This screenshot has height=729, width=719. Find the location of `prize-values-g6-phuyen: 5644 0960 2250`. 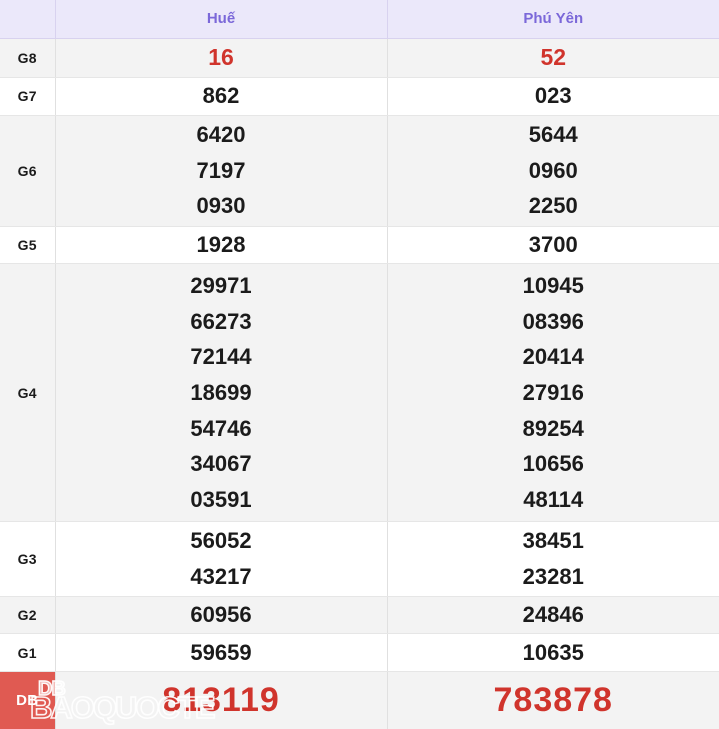

prize-values-g6-phuyen: 5644 0960 2250 is located at coordinates (552, 171).